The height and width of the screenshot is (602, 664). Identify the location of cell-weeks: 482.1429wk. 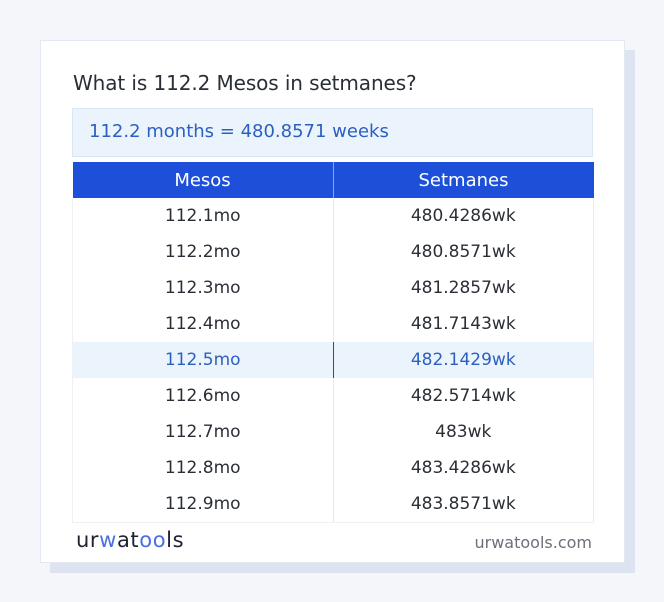
(463, 360).